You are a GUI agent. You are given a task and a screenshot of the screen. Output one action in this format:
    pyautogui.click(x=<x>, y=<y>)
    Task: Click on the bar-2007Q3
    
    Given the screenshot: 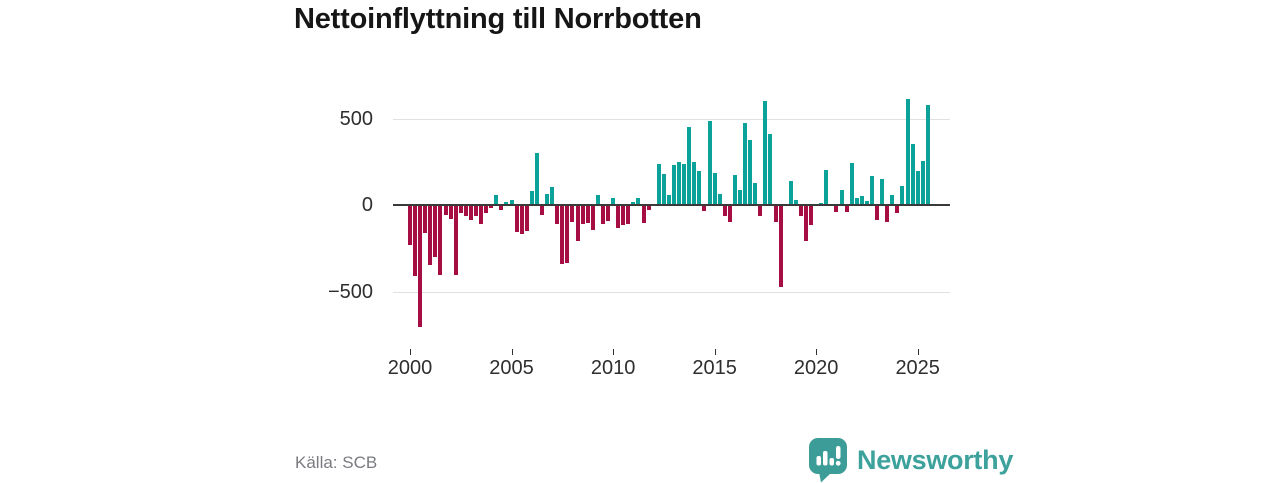 What is the action you would take?
    pyautogui.click(x=562, y=235)
    